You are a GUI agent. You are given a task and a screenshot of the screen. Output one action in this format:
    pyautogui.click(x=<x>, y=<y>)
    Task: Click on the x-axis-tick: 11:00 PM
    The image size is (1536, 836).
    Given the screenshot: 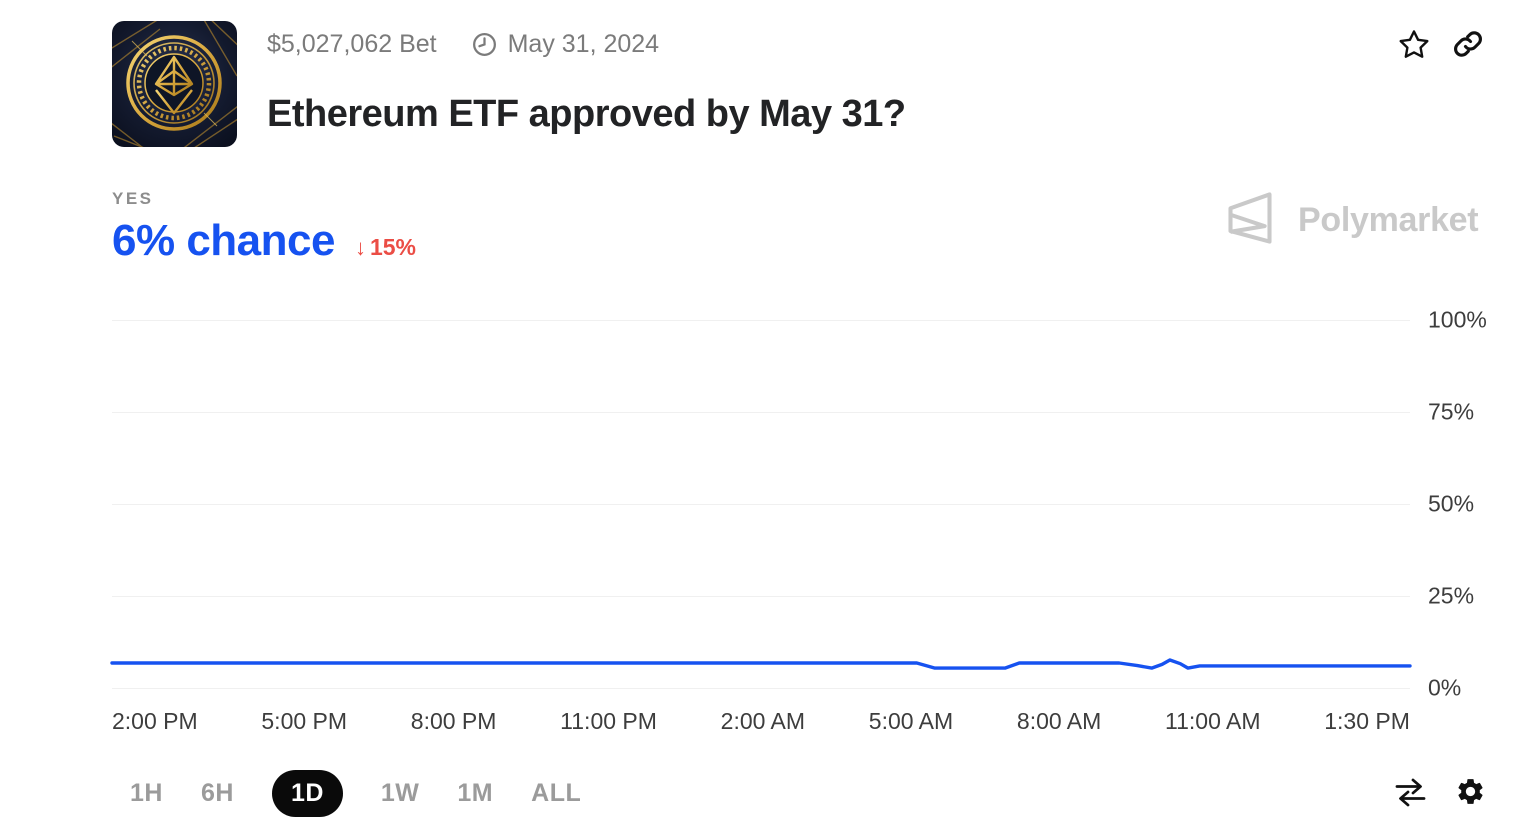 What is the action you would take?
    pyautogui.click(x=608, y=721)
    